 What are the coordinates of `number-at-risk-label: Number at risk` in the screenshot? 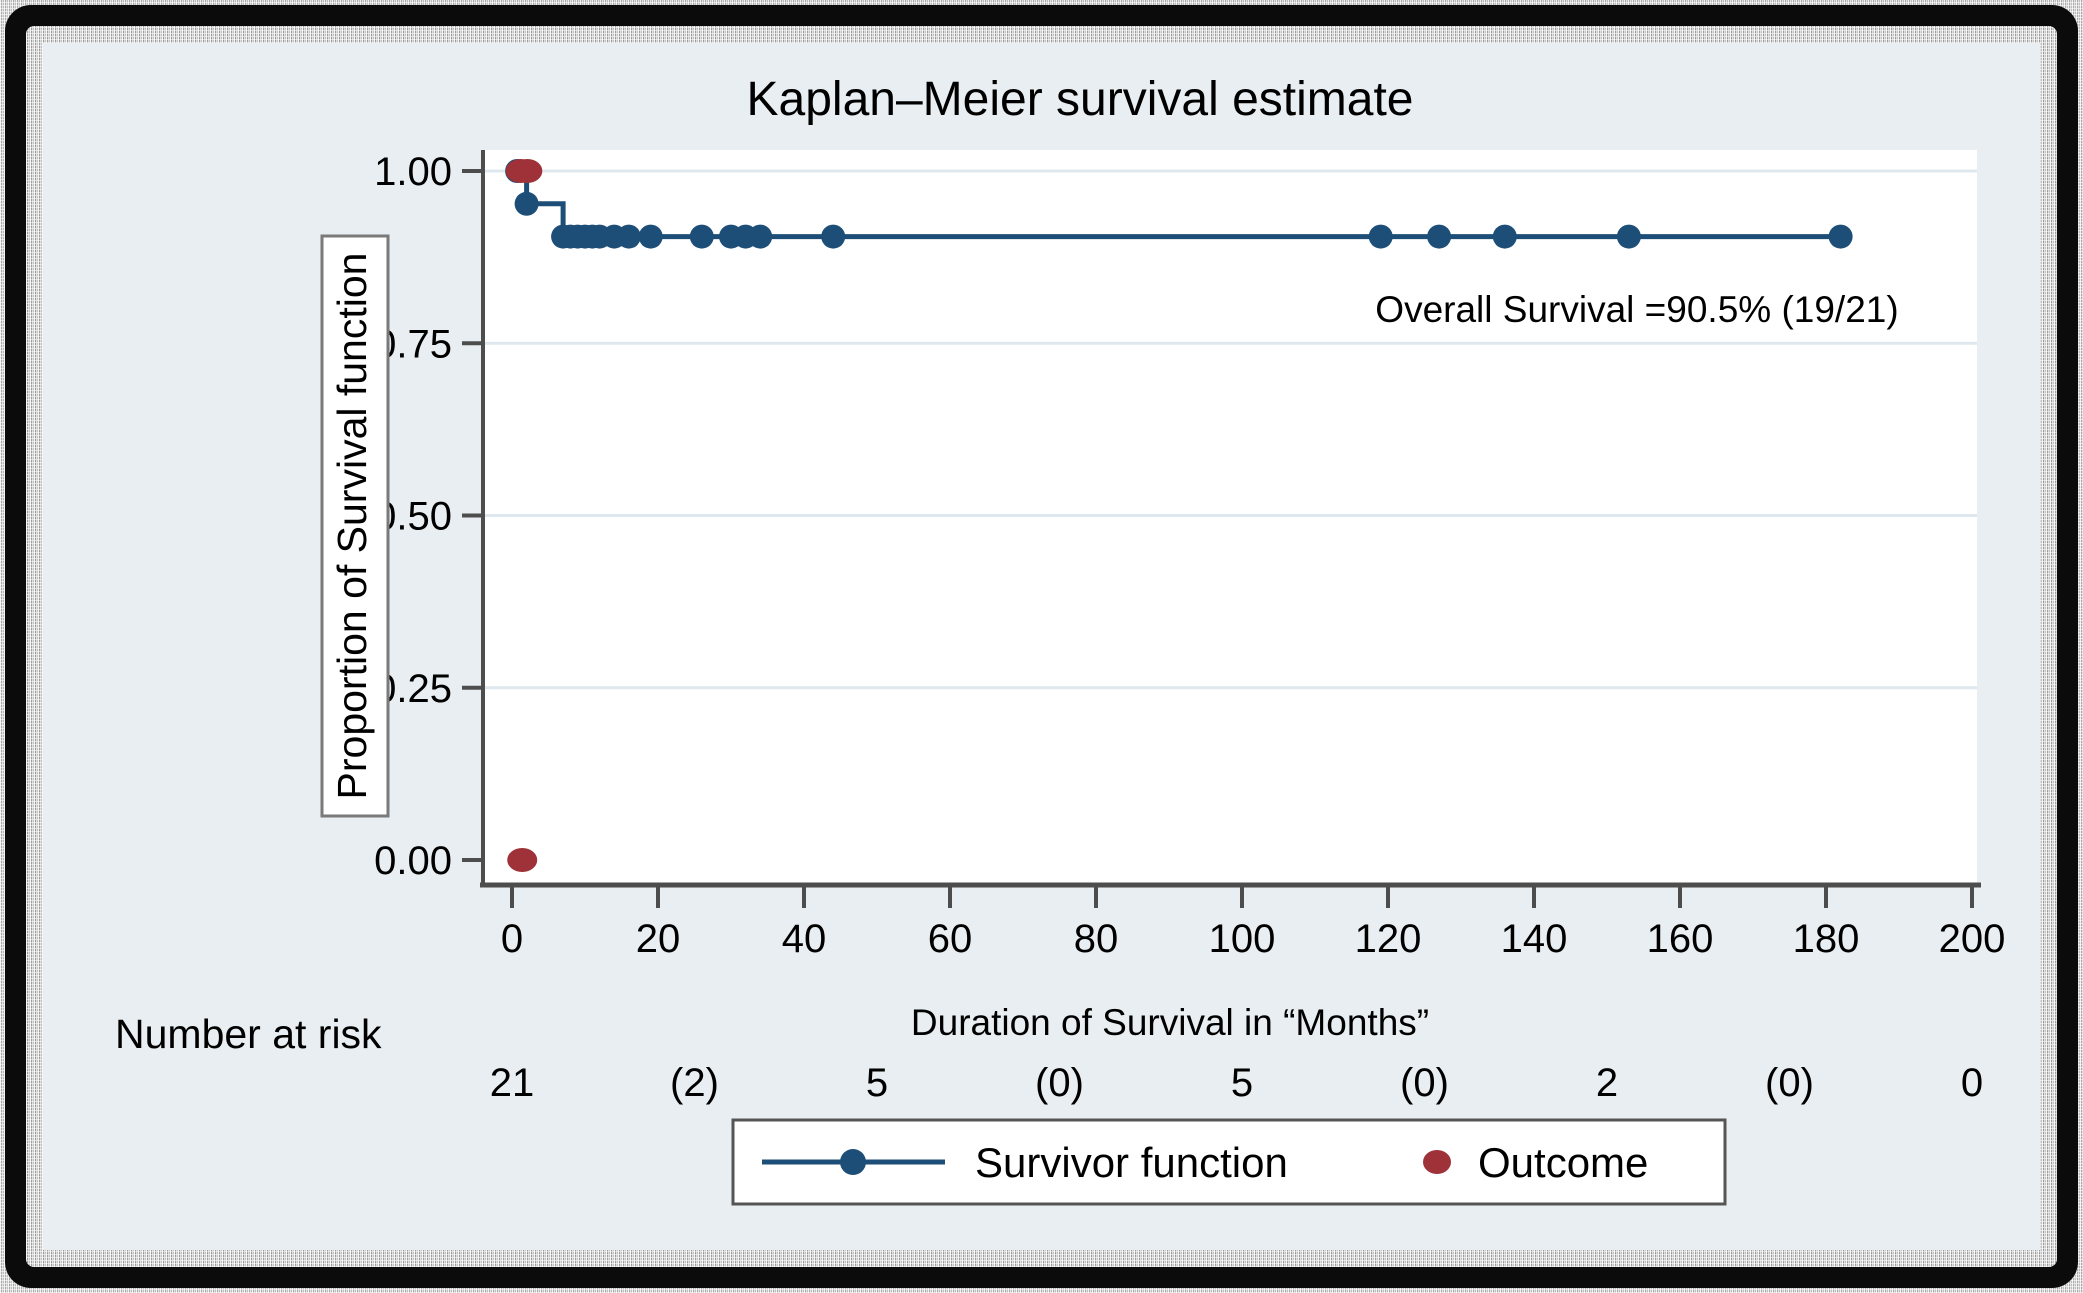 It's located at (248, 1034).